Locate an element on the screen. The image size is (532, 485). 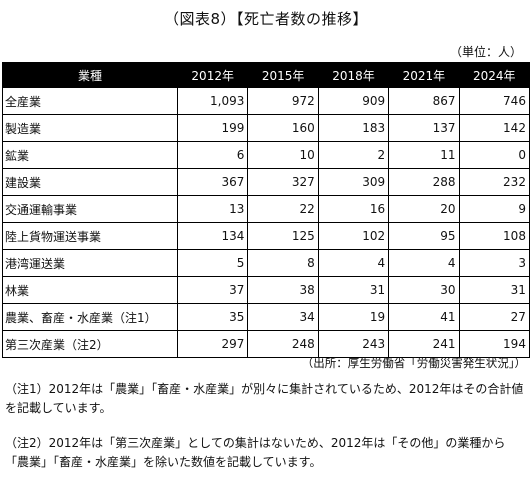
value-cell: 19 is located at coordinates (353, 317).